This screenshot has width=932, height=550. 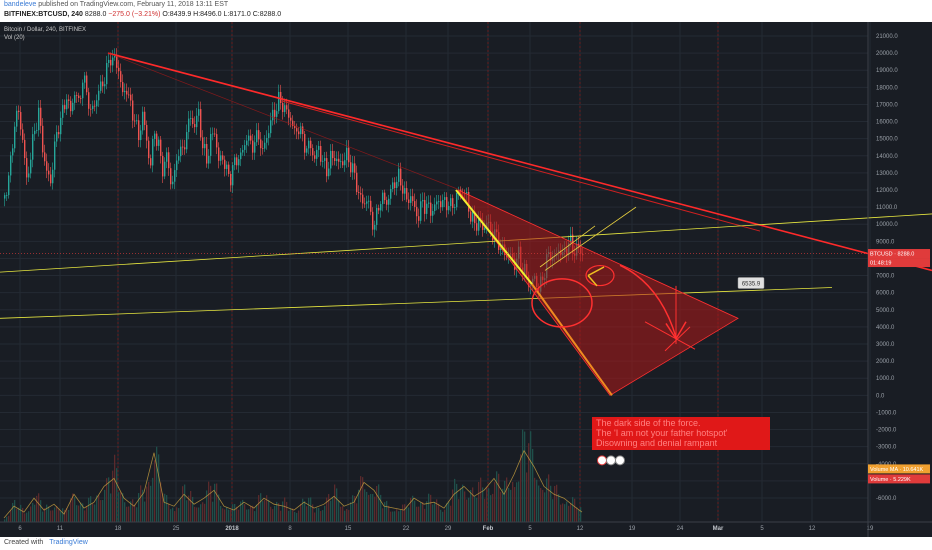 What do you see at coordinates (118, 529) in the screenshot?
I see `x-tick-label: 18` at bounding box center [118, 529].